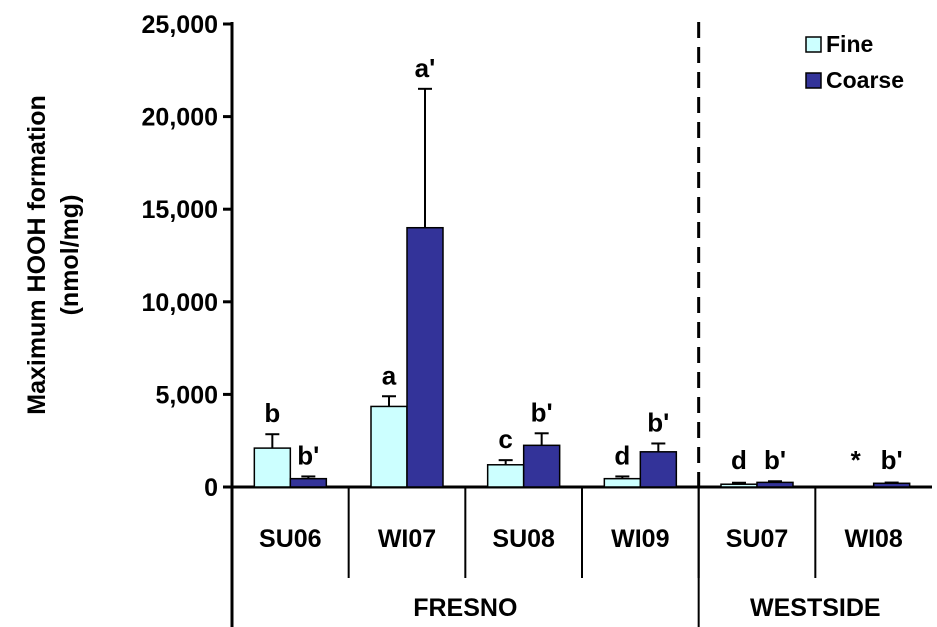  Describe the element at coordinates (813, 80) in the screenshot. I see `legend-swatch-coarse` at that location.